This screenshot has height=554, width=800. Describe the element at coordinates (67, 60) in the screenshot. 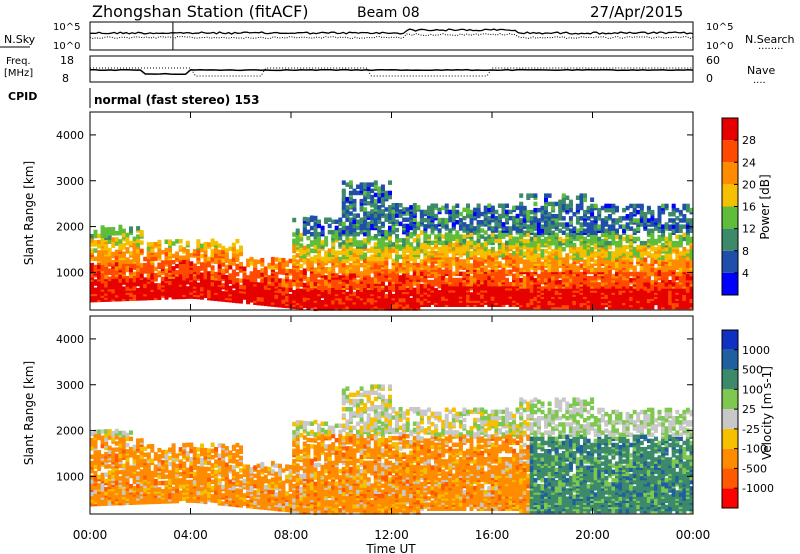

I see `freq-tick-top: 18` at that location.